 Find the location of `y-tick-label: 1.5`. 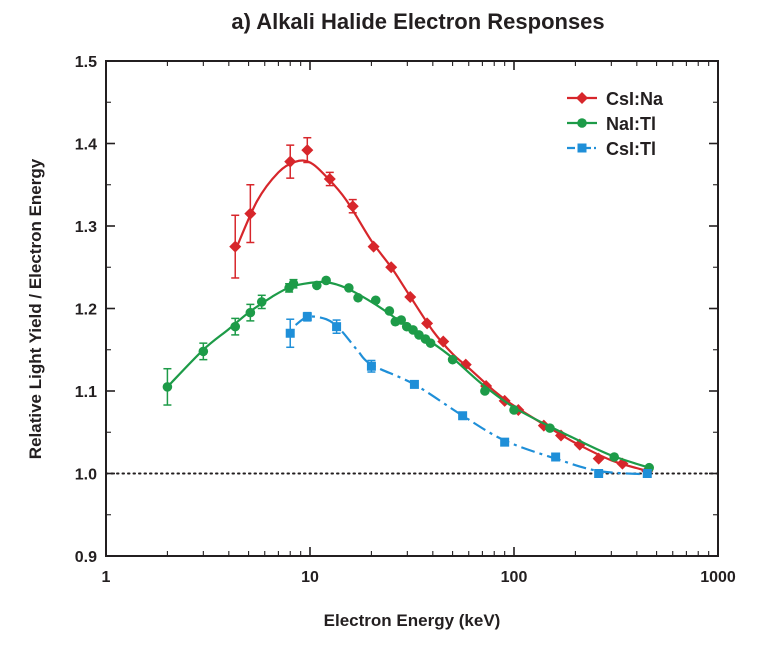

y-tick-label: 1.5 is located at coordinates (86, 62).